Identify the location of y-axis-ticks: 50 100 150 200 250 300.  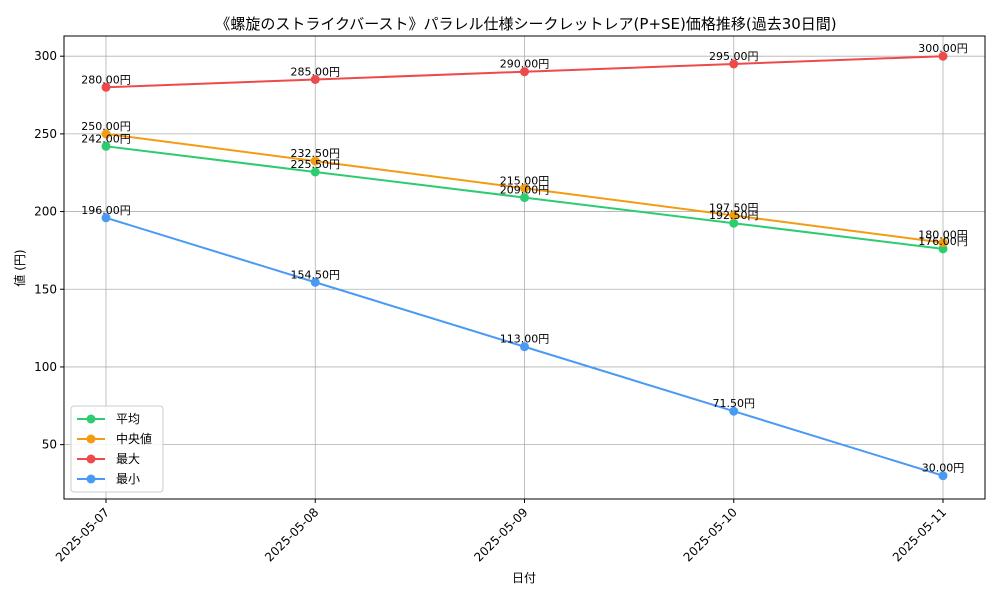
(49, 250).